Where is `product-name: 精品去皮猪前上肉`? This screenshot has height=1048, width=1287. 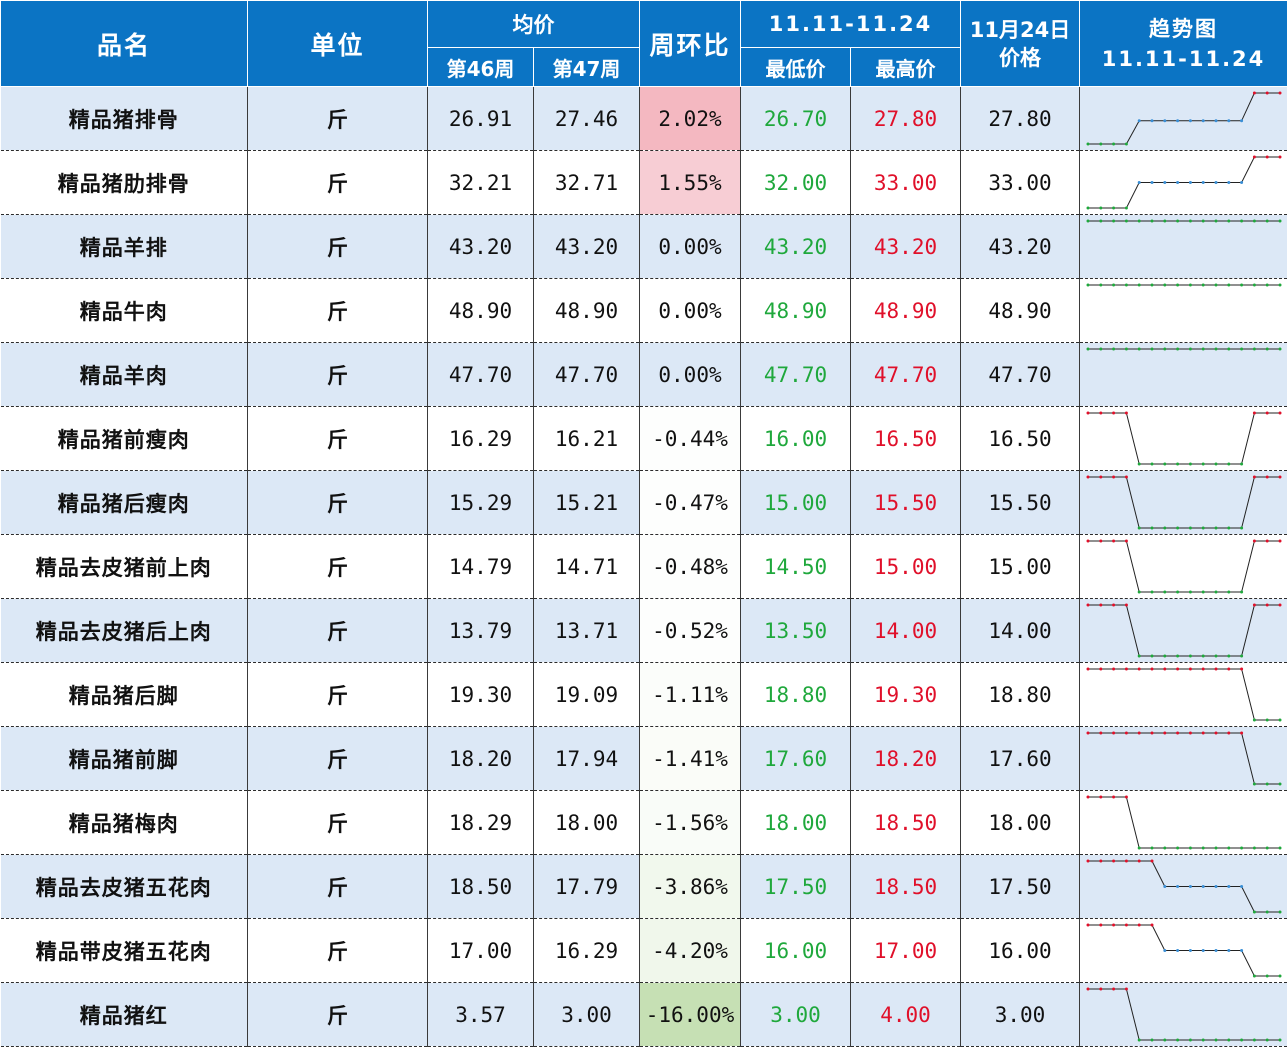
product-name: 精品去皮猪前上肉 is located at coordinates (124, 566).